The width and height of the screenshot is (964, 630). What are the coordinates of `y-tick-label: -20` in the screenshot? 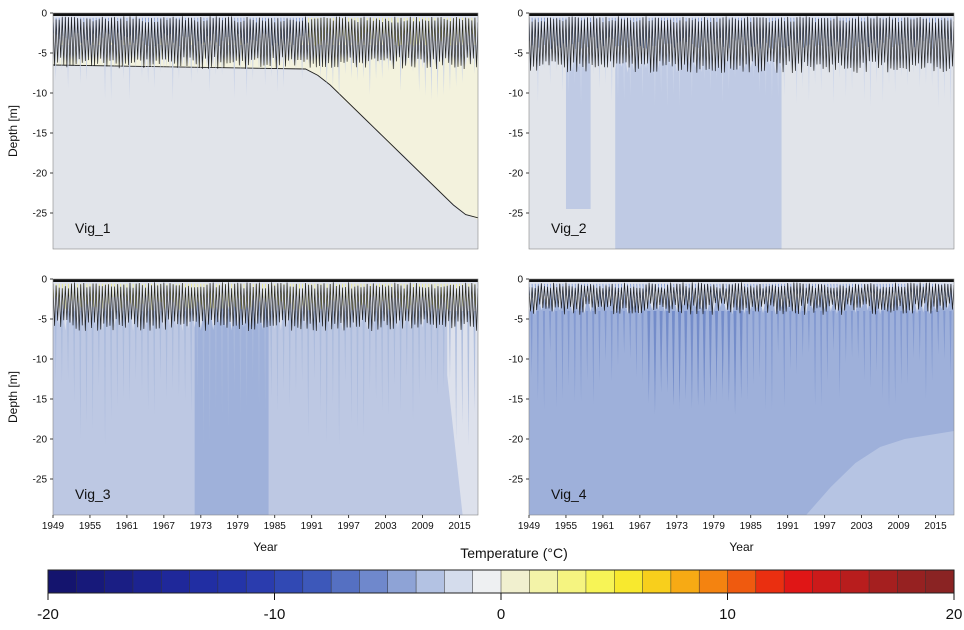 It's located at (516, 440).